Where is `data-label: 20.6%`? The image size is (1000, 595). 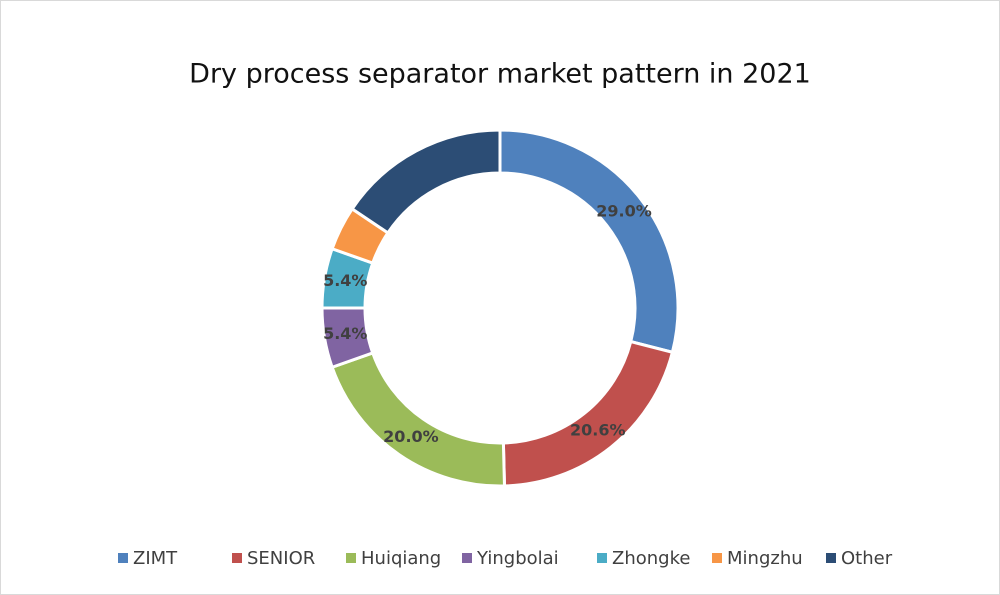
data-label: 20.6% is located at coordinates (598, 429).